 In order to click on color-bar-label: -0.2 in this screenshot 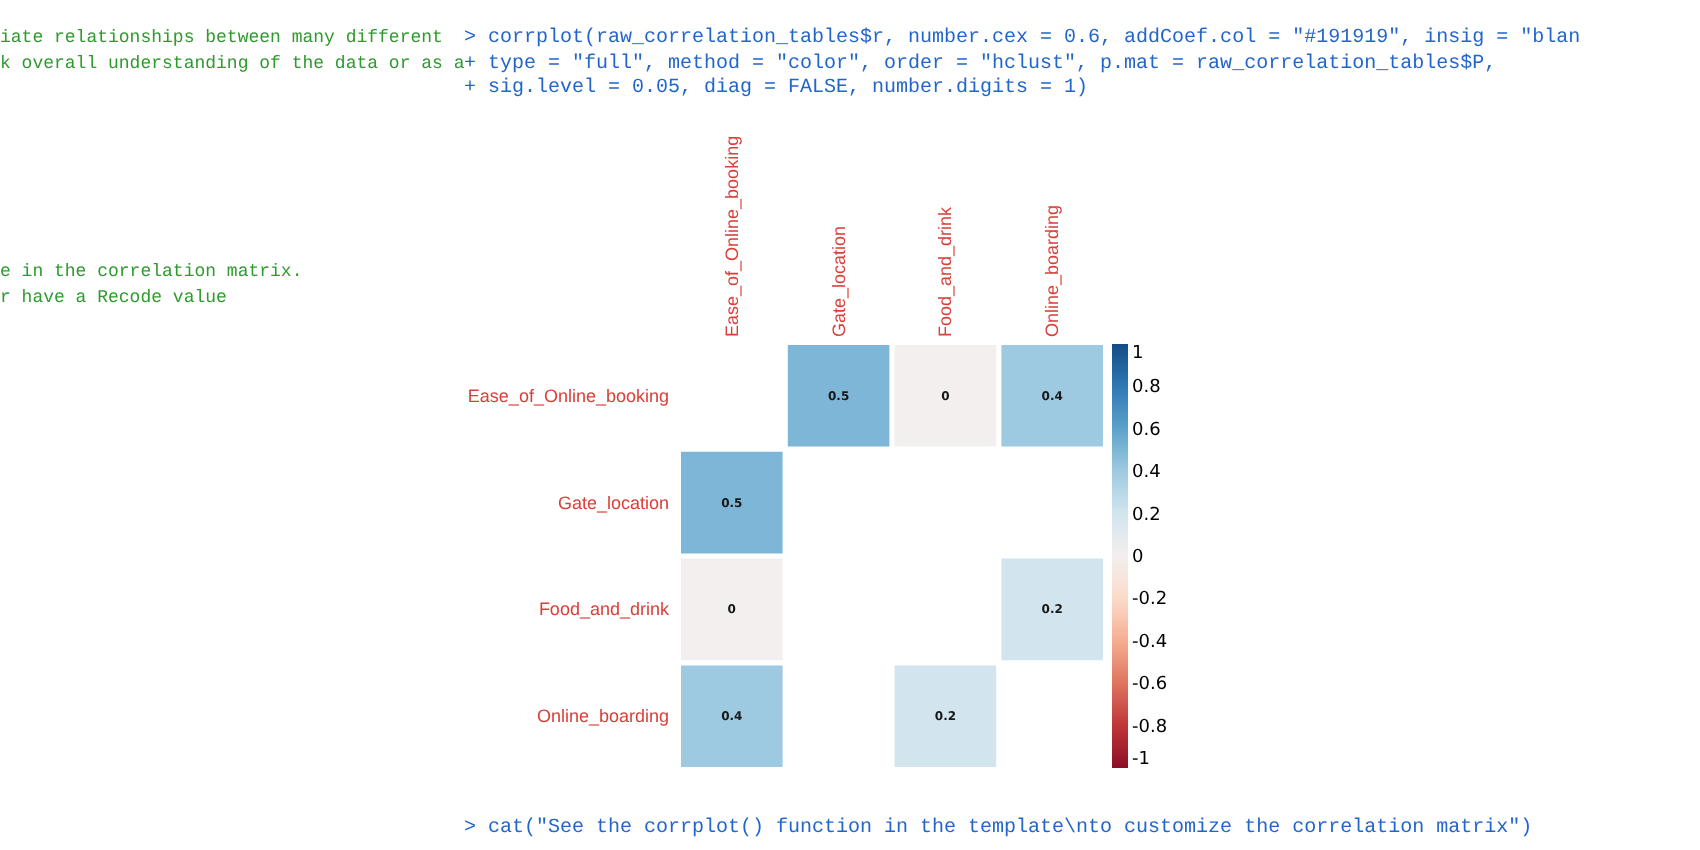, I will do `click(1150, 600)`.